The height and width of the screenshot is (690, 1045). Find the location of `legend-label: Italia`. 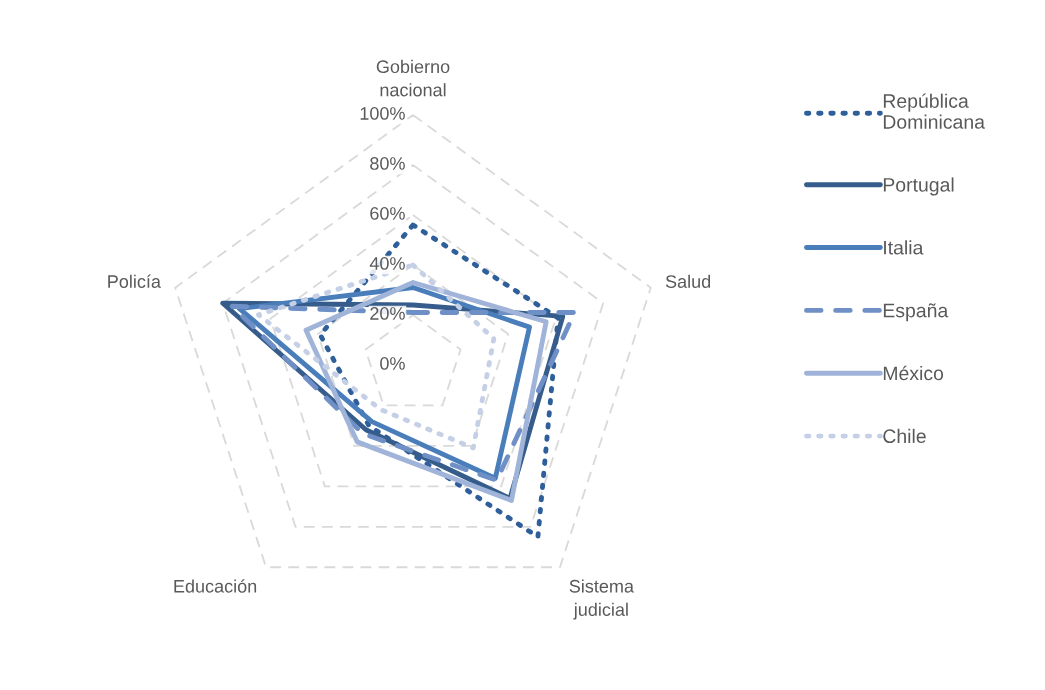

legend-label: Italia is located at coordinates (904, 247).